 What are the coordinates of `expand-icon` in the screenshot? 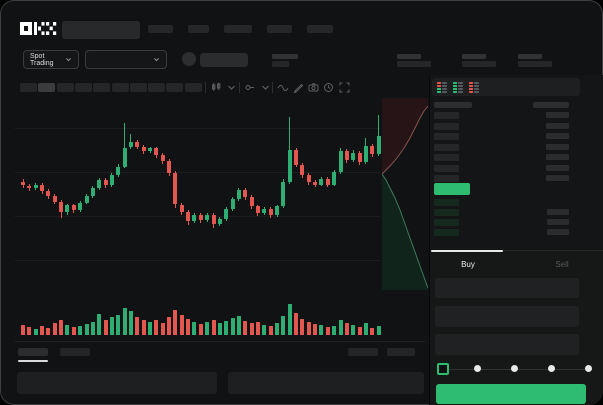 It's located at (344, 87).